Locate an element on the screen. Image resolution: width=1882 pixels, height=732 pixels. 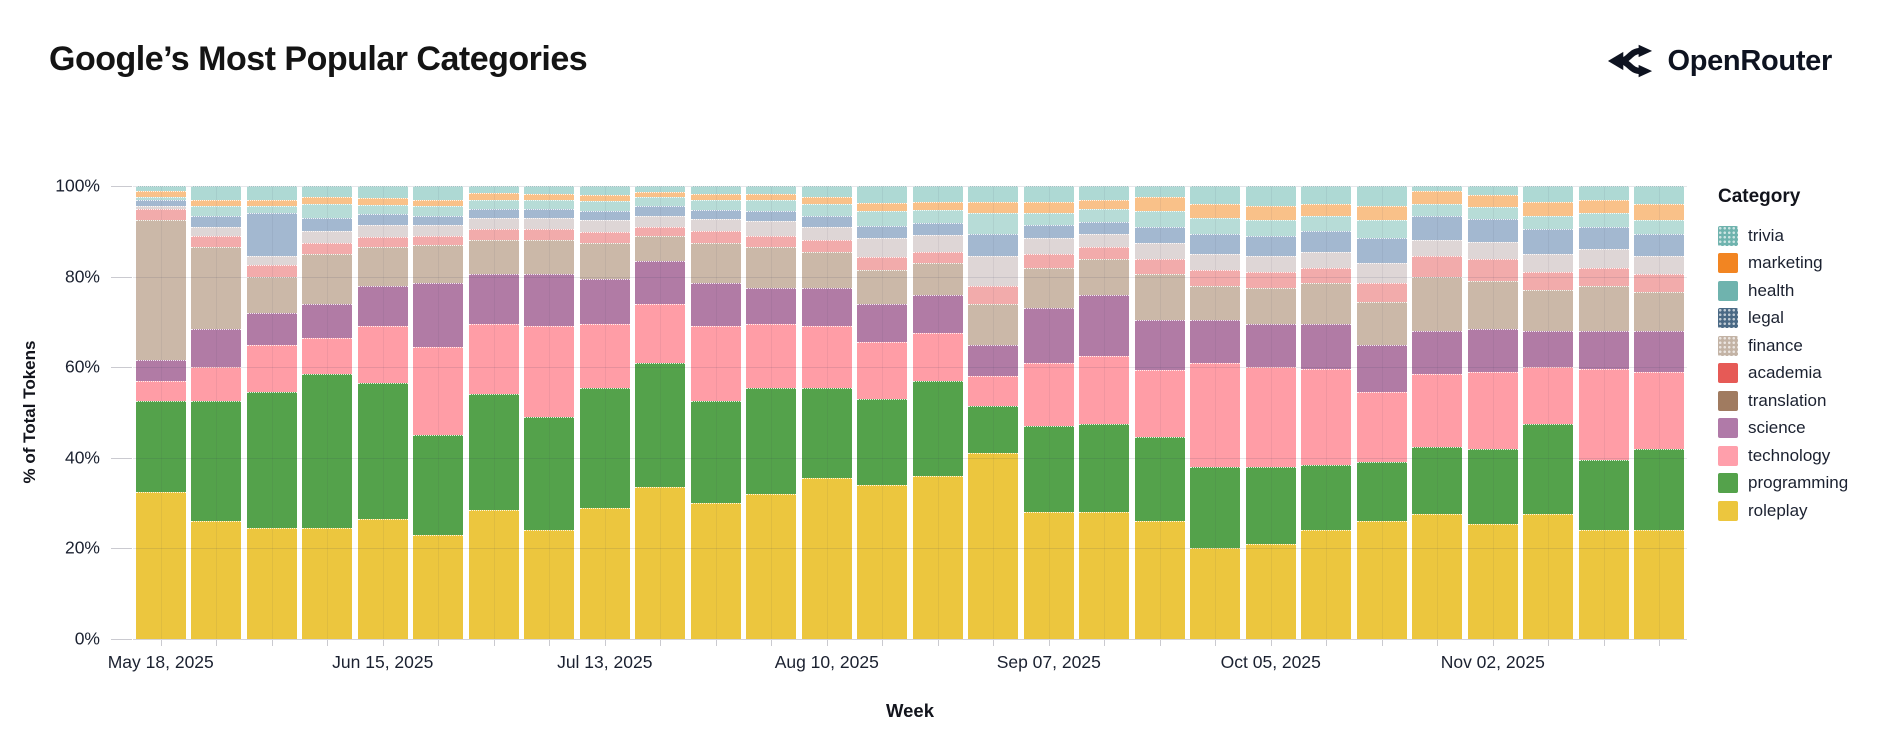
y-tick-label: 60% is located at coordinates (82, 366).